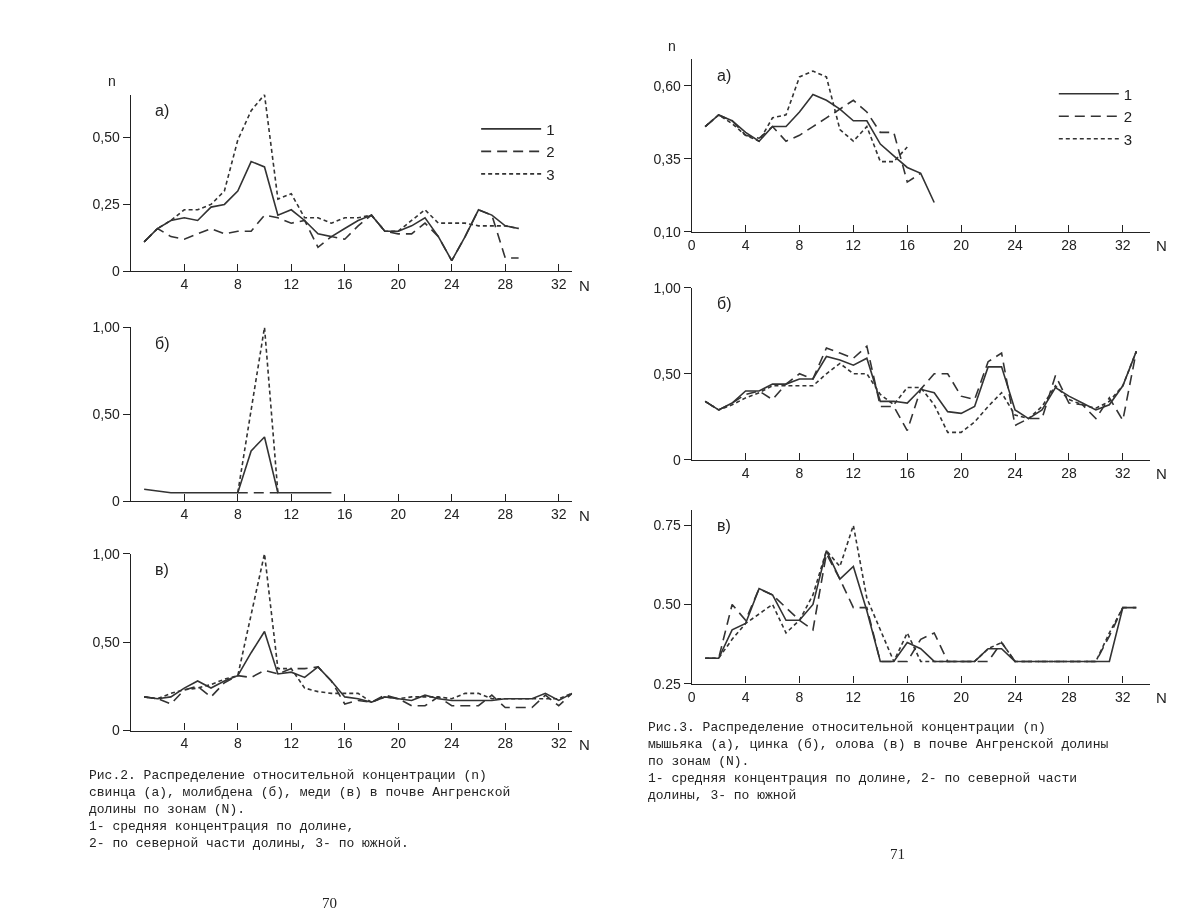 This screenshot has height=918, width=1200. Describe the element at coordinates (667, 683) in the screenshot. I see `y-tick-label: 0.25` at that location.